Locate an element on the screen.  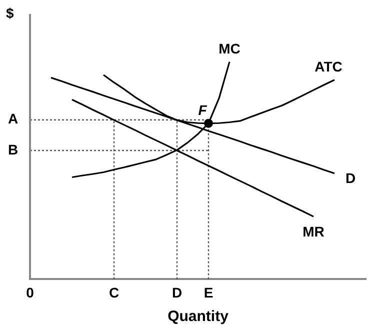
series-label: MR is located at coordinates (313, 231).